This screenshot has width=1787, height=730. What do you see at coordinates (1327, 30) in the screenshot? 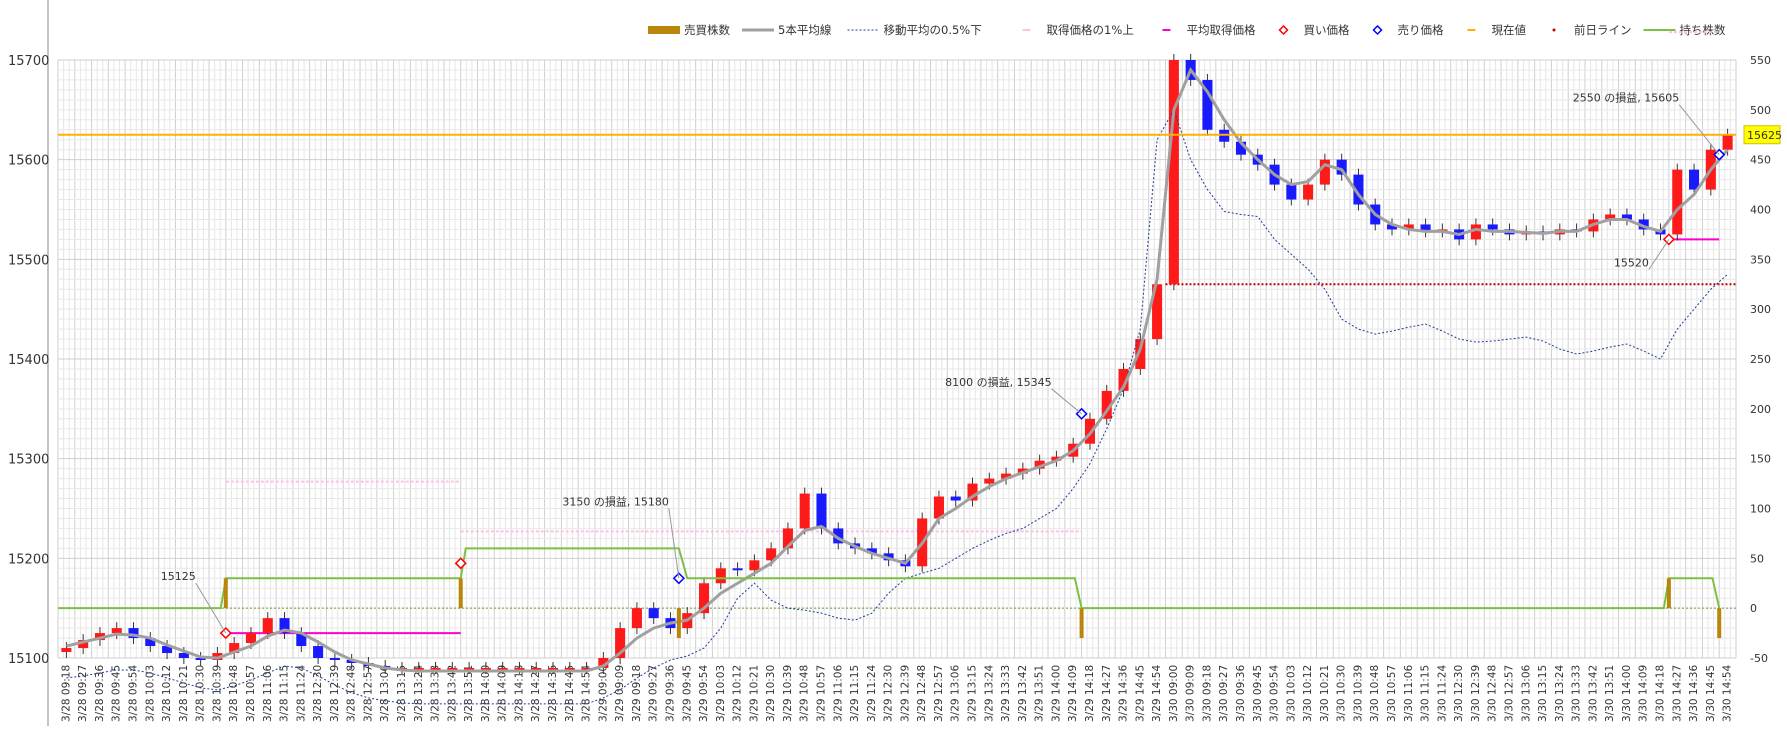
I see `legend-label: 買い価格` at bounding box center [1327, 30].